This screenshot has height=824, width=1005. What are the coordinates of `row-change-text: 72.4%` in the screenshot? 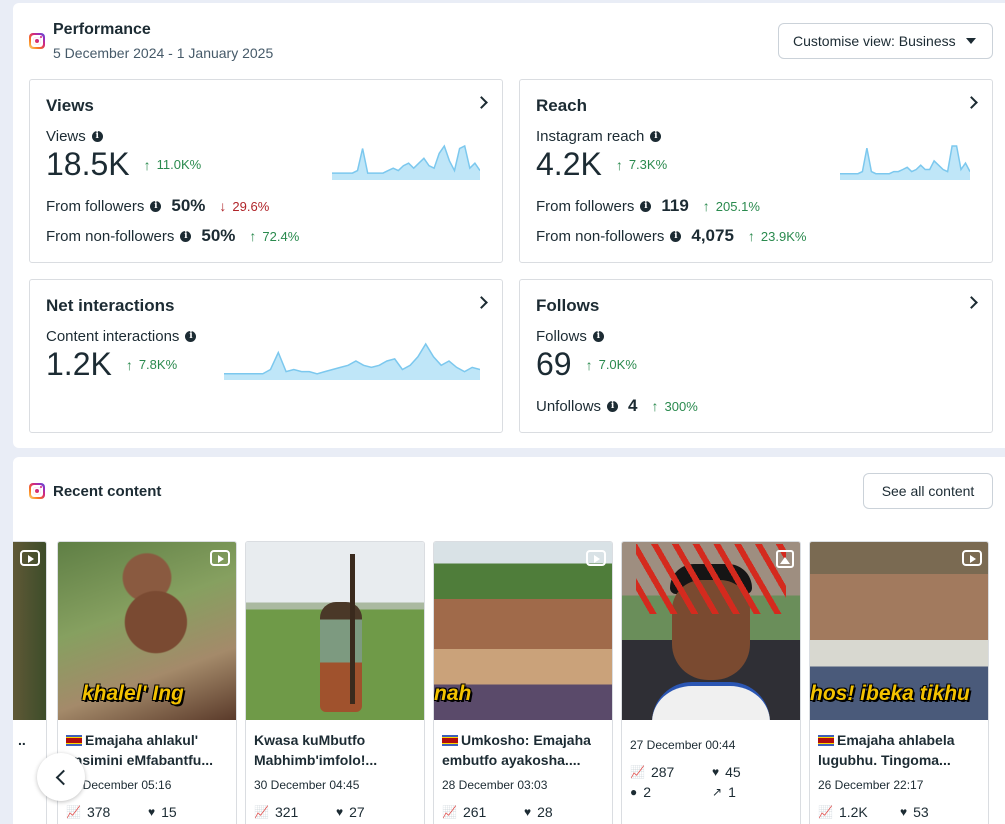 It's located at (281, 236).